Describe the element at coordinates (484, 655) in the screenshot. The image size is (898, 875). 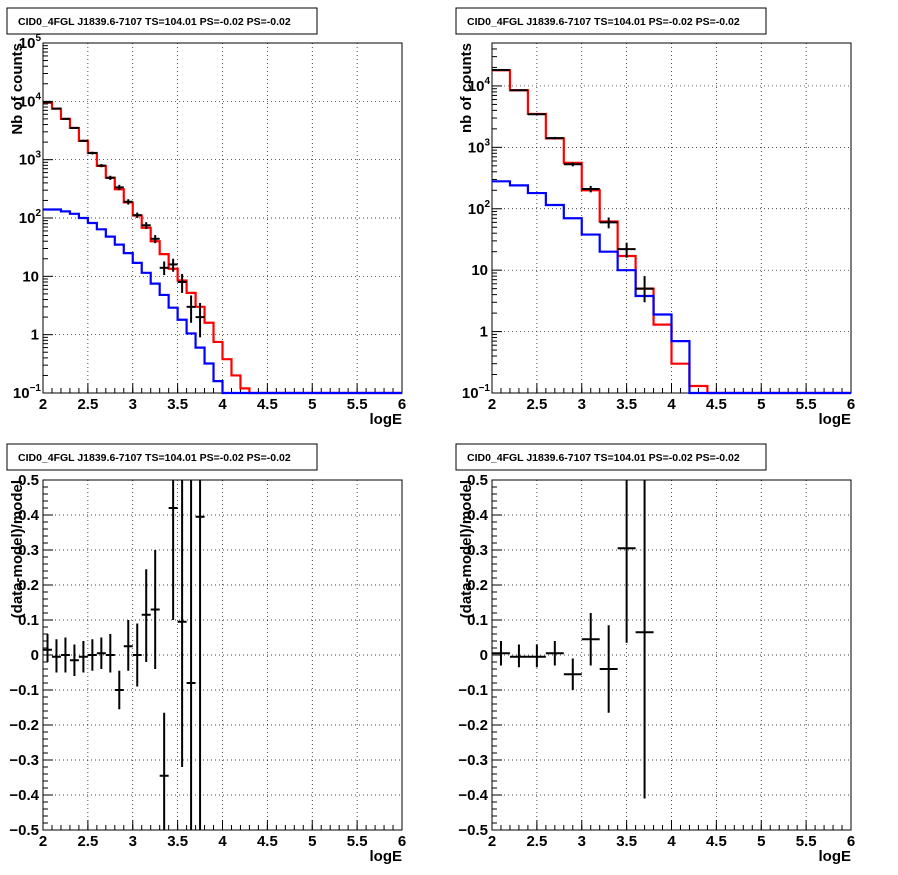
I see `y-tick-label: 0` at that location.